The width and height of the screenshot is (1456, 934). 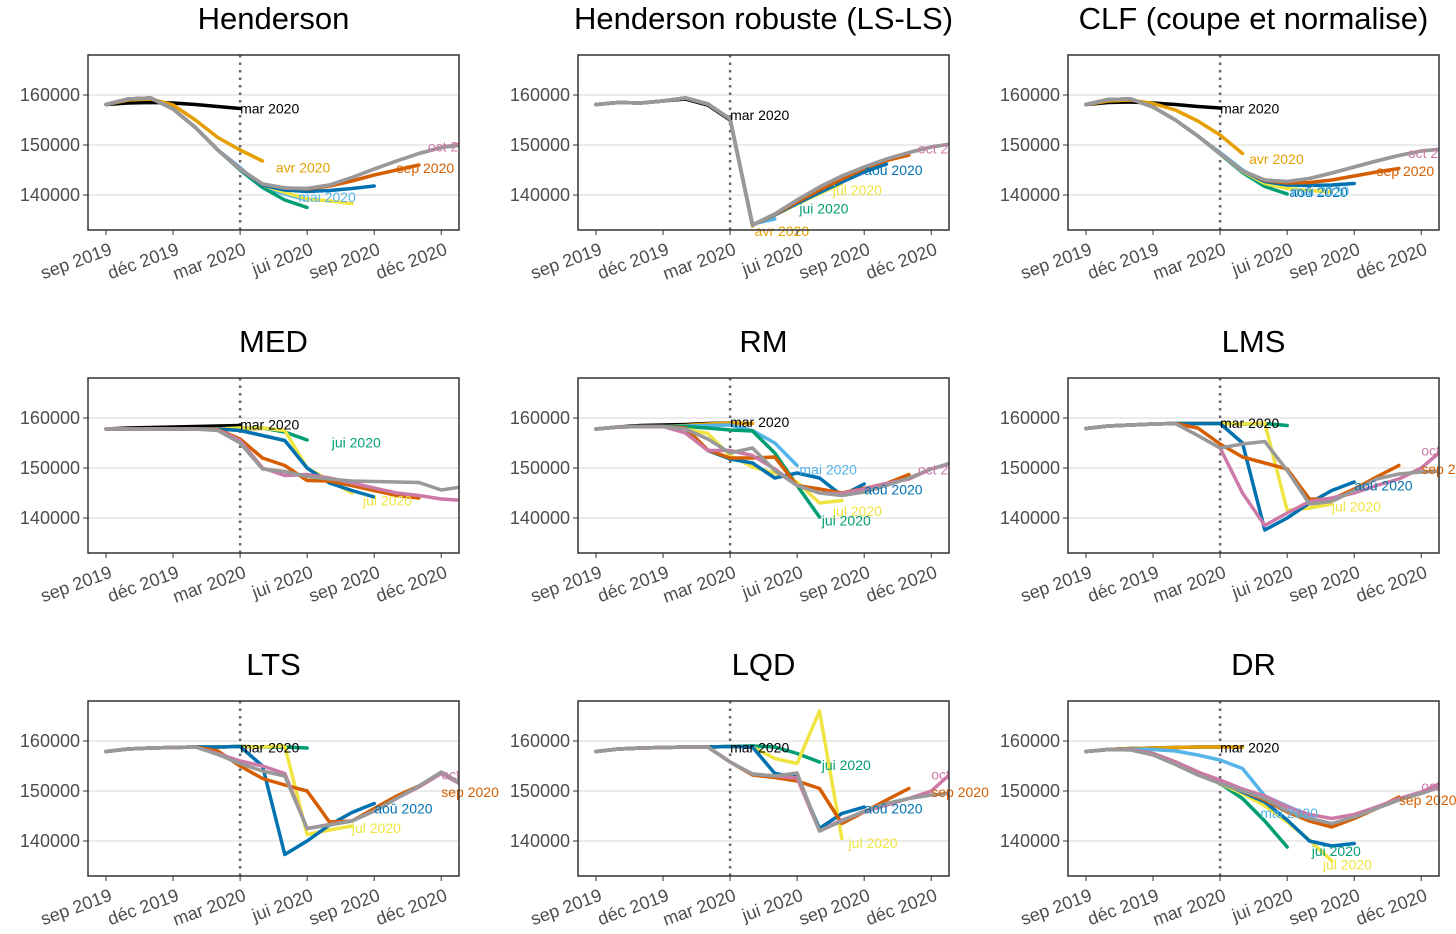 I want to click on series-line-mar-2020, so click(x=173, y=105).